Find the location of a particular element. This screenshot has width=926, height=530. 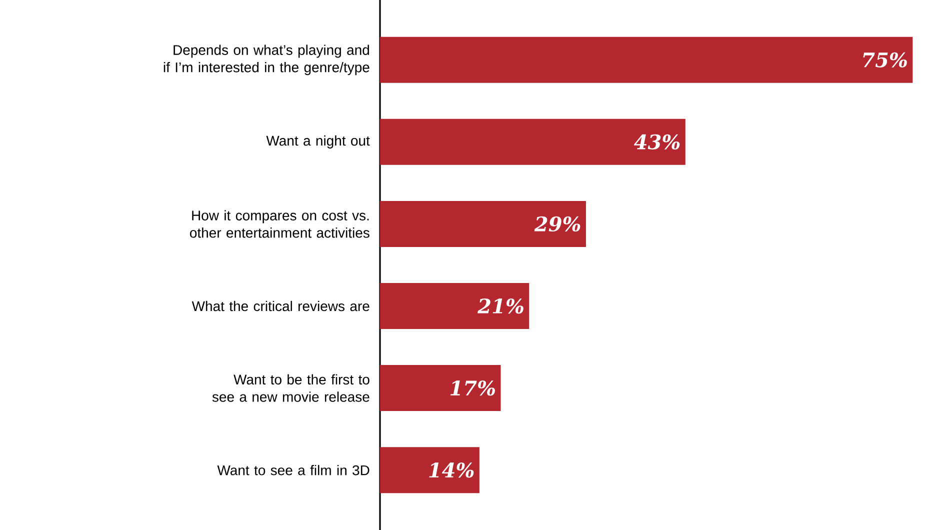

y-tick-label: Want to see a film in 3D is located at coordinates (293, 470).